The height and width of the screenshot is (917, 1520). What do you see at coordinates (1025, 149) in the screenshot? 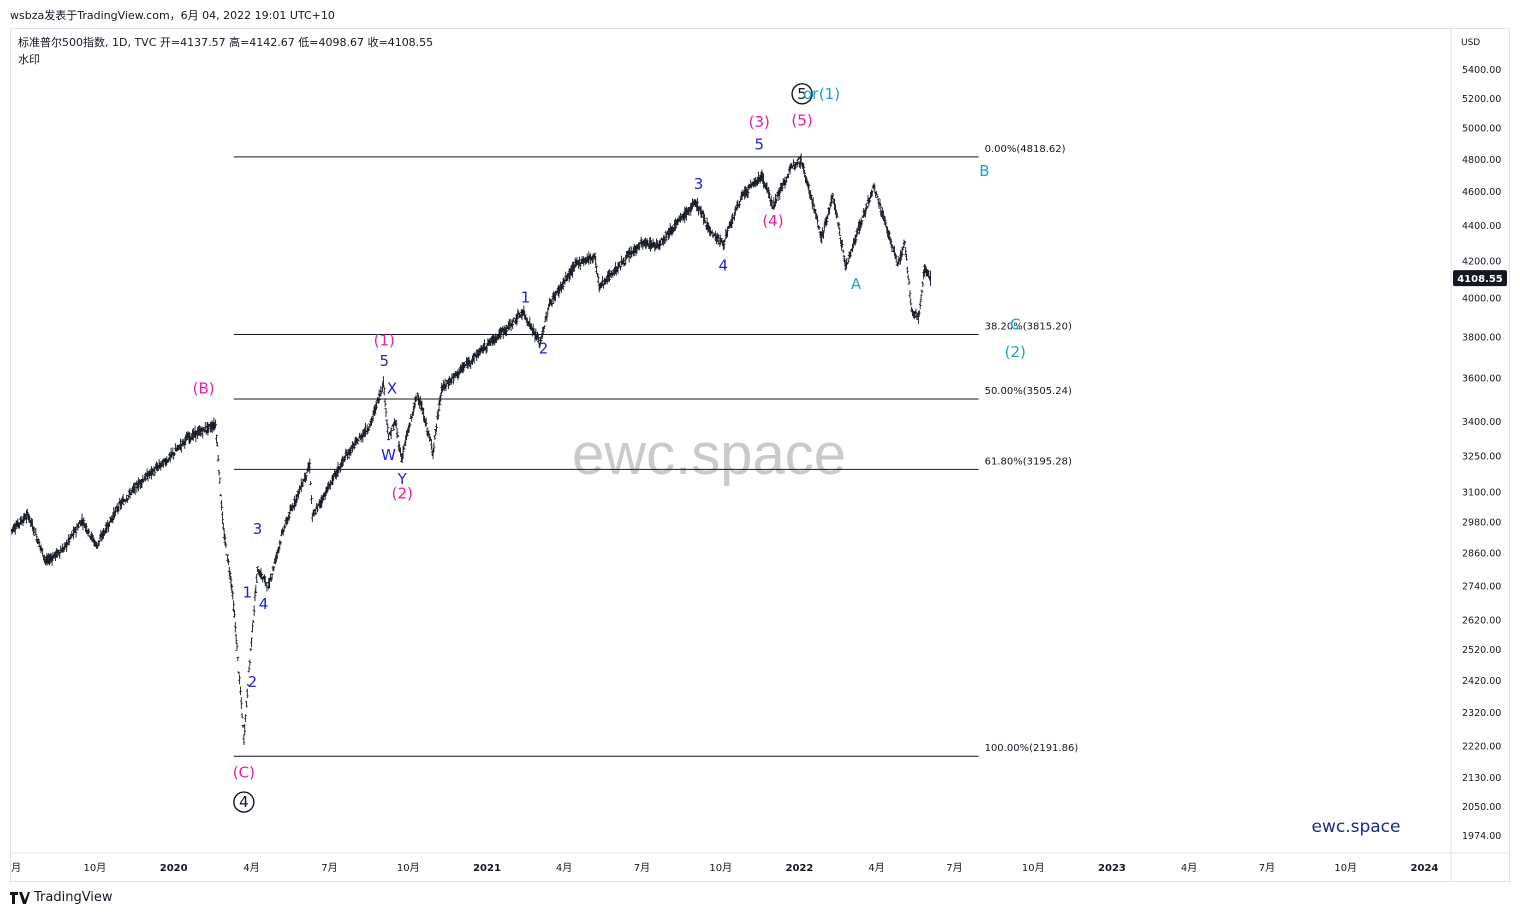
I see `fib-level-label: 0.00%(4818.62)` at bounding box center [1025, 149].